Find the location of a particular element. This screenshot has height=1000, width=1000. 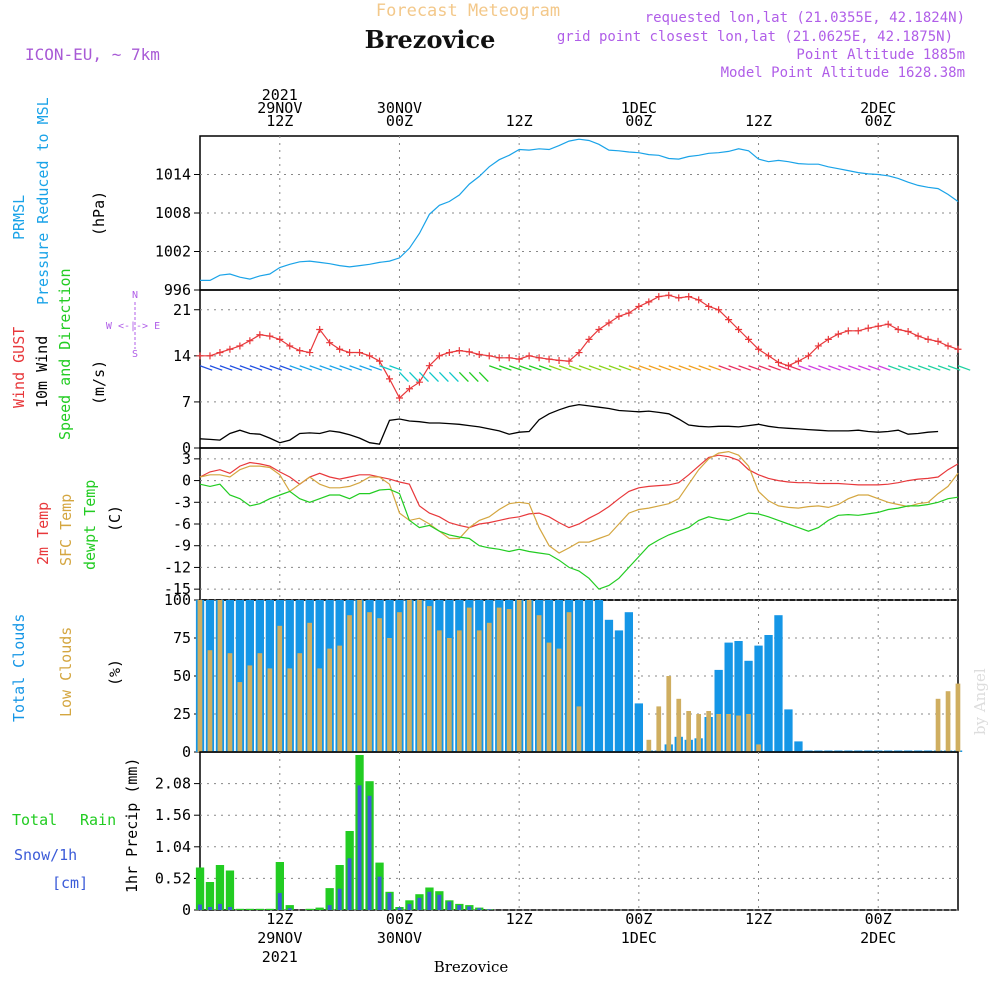

bottom-axis-label: 30NOV is located at coordinates (399, 938).